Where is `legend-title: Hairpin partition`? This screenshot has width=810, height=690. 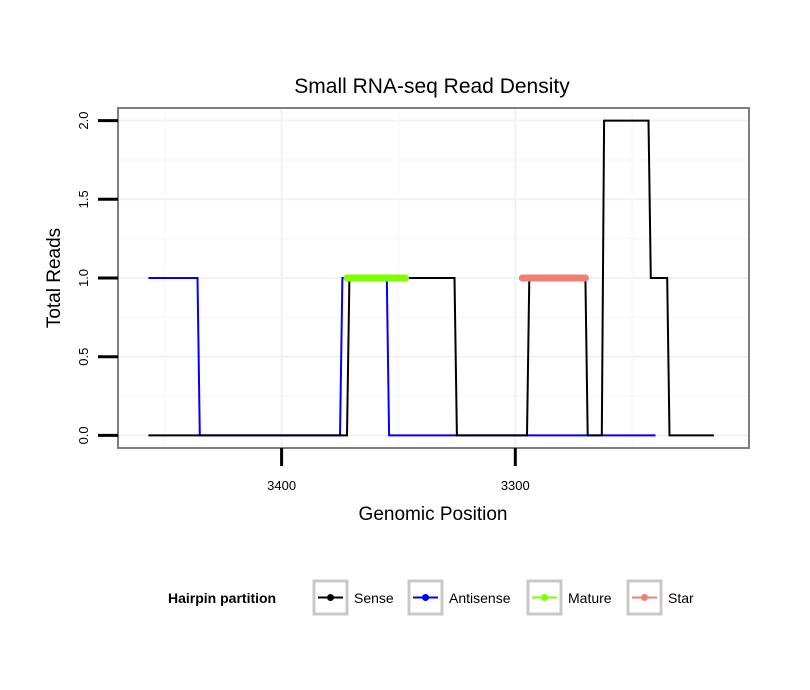
legend-title: Hairpin partition is located at coordinates (222, 598).